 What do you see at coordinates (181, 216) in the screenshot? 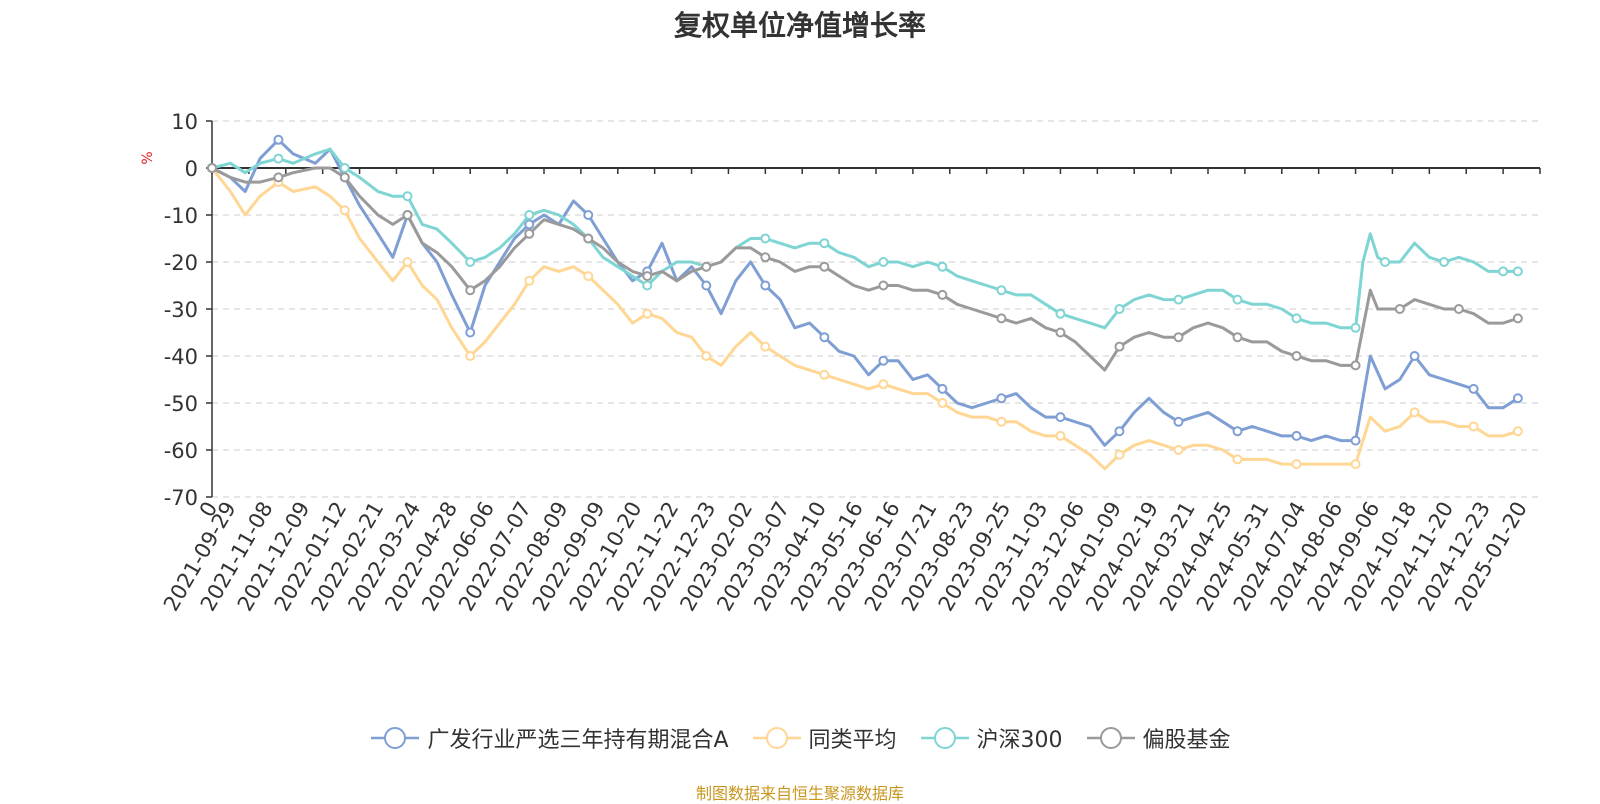
I see `y-tick-label: -10` at bounding box center [181, 216].